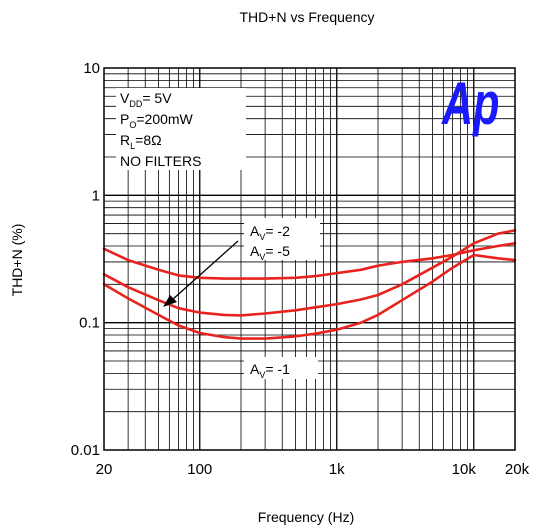 The width and height of the screenshot is (533, 529). What do you see at coordinates (85, 450) in the screenshot?
I see `y-tick-label: 0.01` at bounding box center [85, 450].